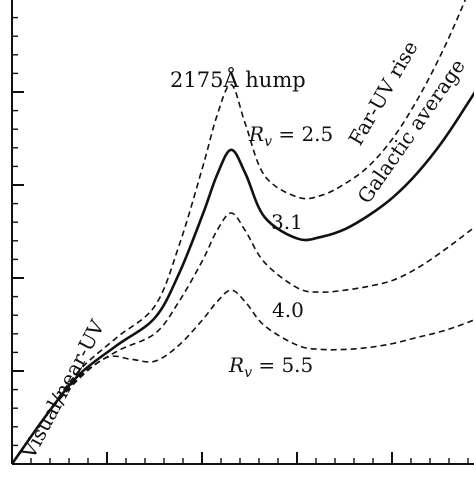 This screenshot has width=474, height=481. What do you see at coordinates (287, 222) in the screenshot?
I see `rv-3-1-label: 3.1` at bounding box center [287, 222].